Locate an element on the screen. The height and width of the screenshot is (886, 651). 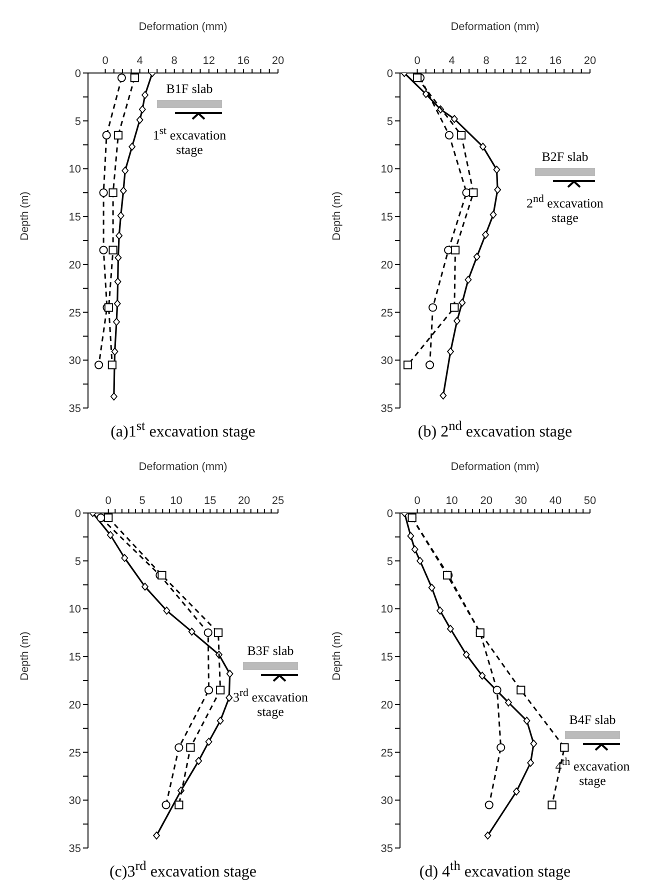
text: (b) 2$^{nd}$ excavation stage is located at coordinates (495, 430).